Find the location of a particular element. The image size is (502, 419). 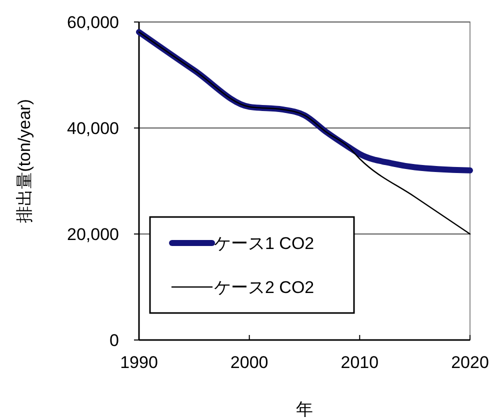

legend-label: ケース1 CO2 is located at coordinates (264, 243).